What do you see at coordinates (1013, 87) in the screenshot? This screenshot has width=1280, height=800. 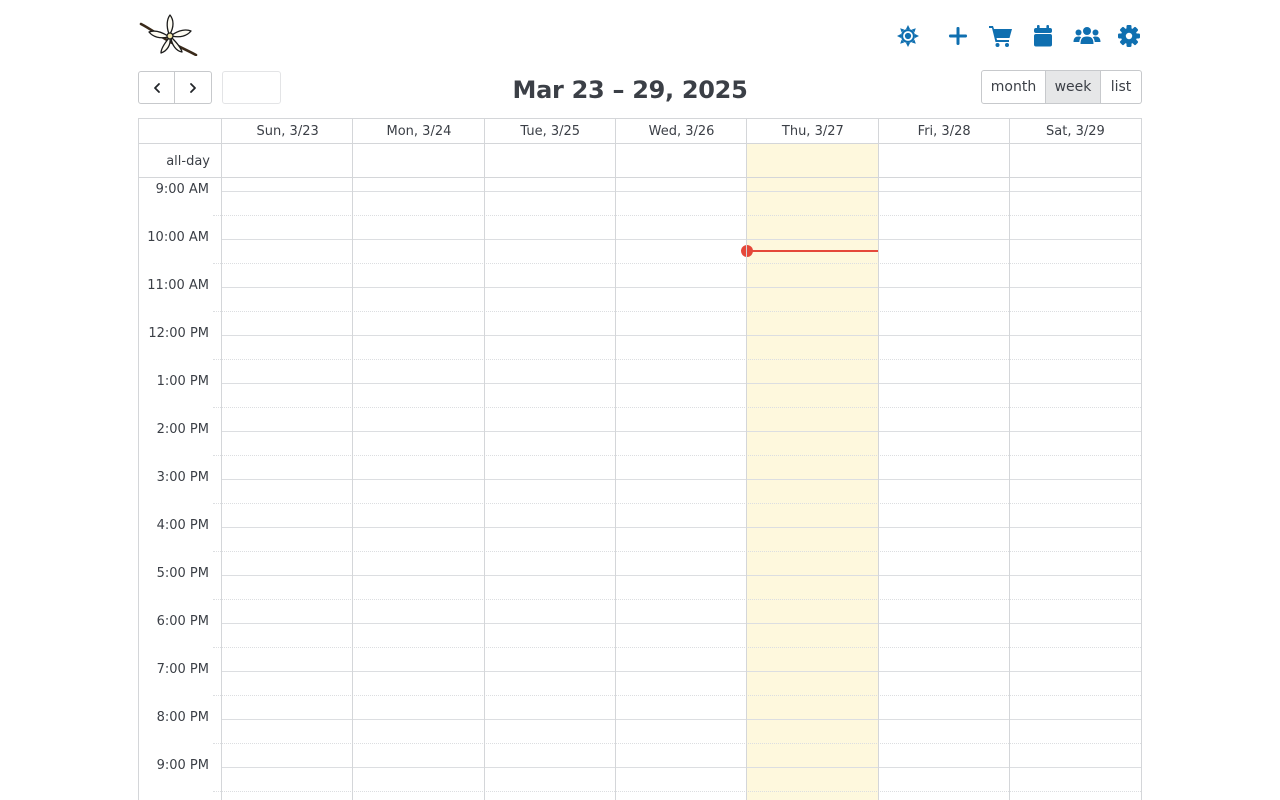 I see `view-month-button: month` at bounding box center [1013, 87].